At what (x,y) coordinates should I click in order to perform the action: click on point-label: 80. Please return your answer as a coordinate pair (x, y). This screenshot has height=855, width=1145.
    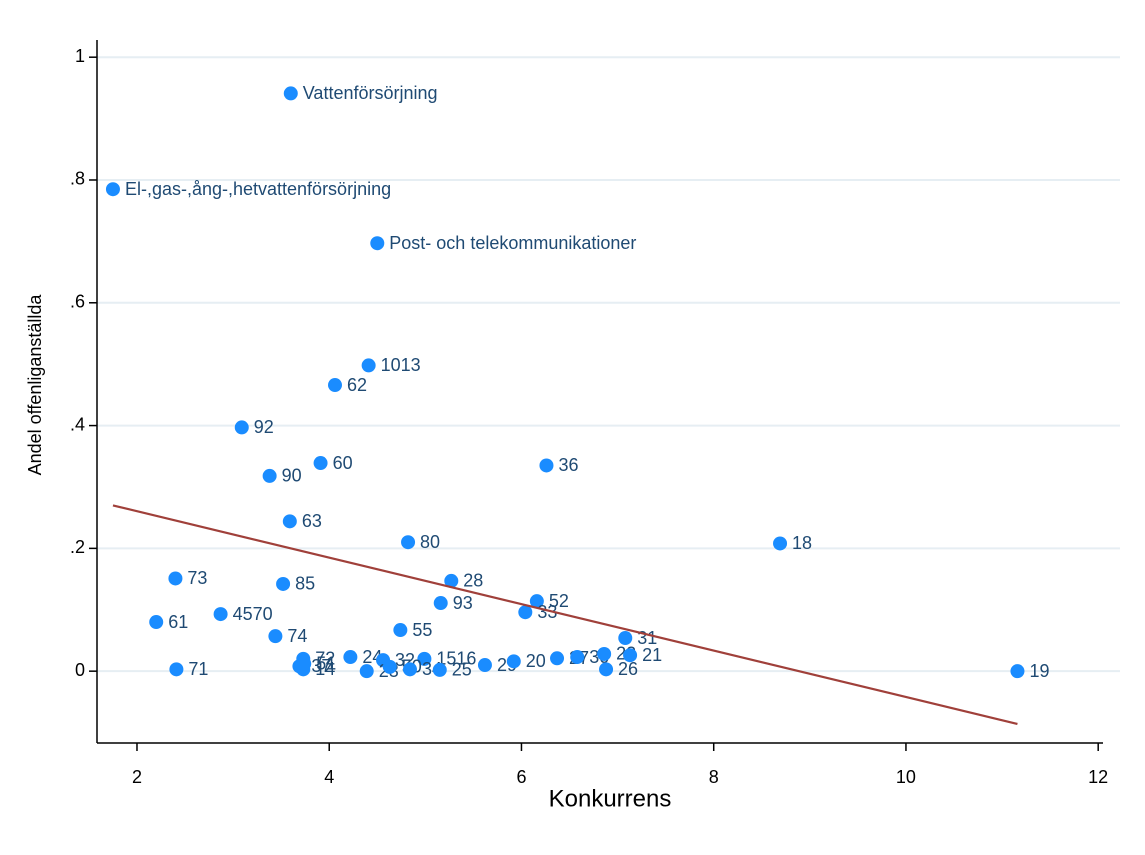
    Looking at the image, I should click on (430, 542).